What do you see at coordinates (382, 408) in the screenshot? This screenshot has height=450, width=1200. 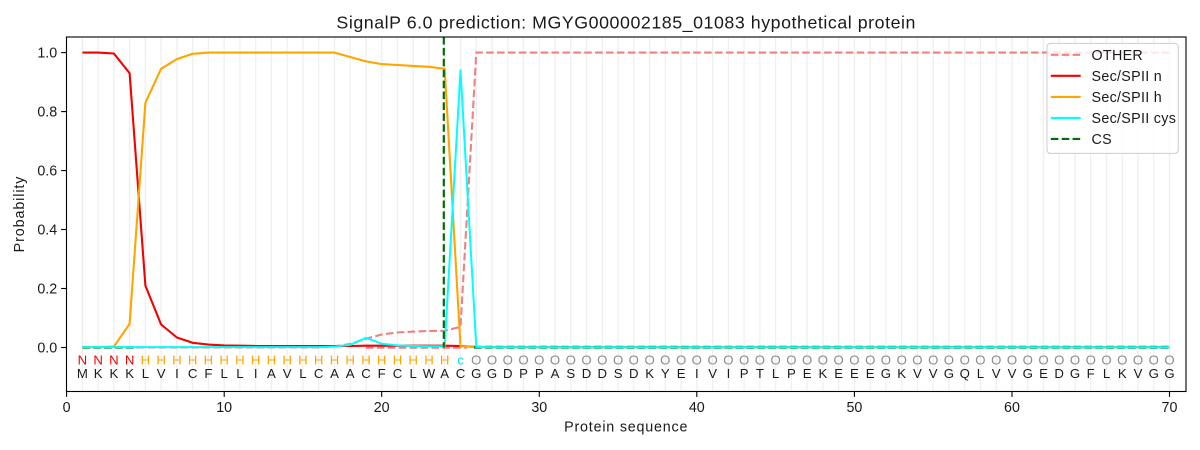 I see `svg-text: 20` at bounding box center [382, 408].